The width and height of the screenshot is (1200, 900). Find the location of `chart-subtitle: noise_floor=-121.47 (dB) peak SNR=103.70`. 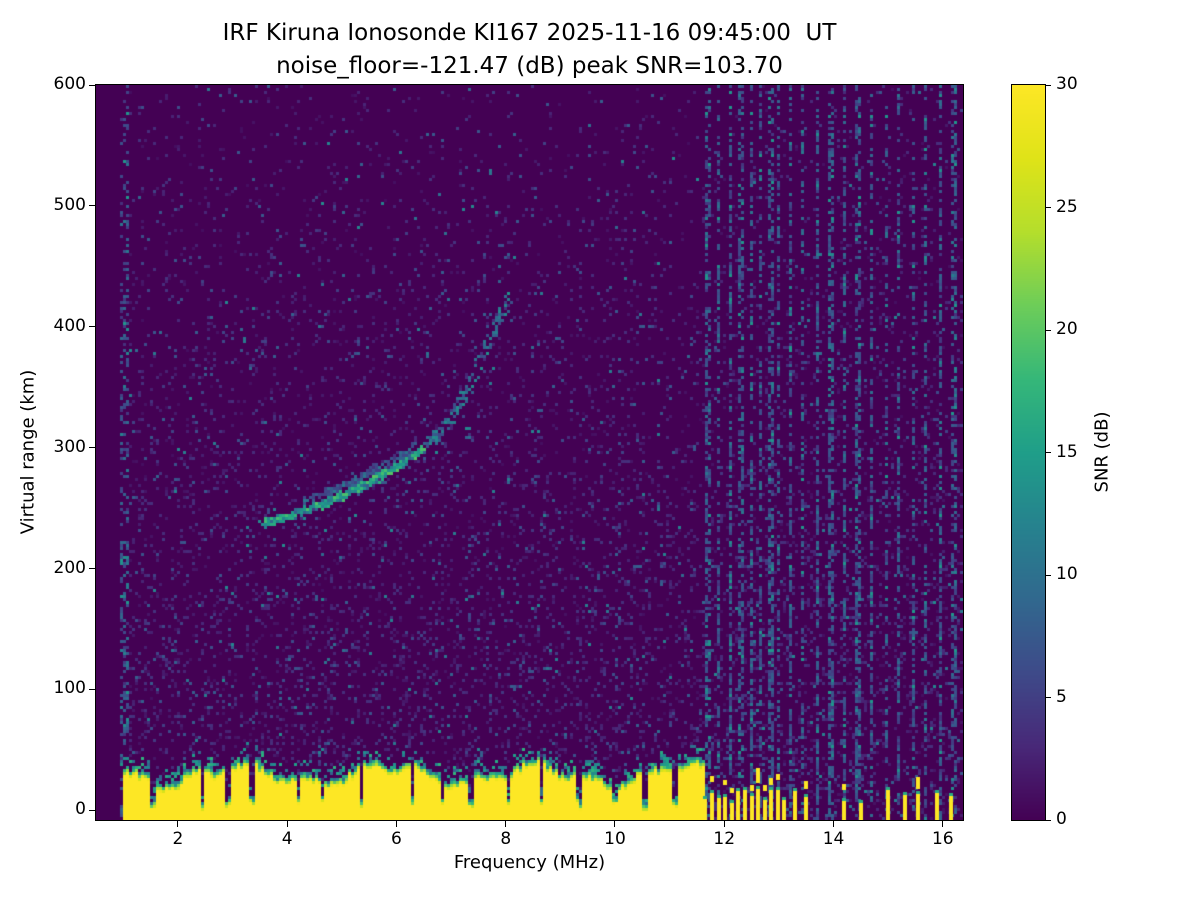

chart-subtitle: noise_floor=-121.47 (dB) peak SNR=103.70 is located at coordinates (529, 66).